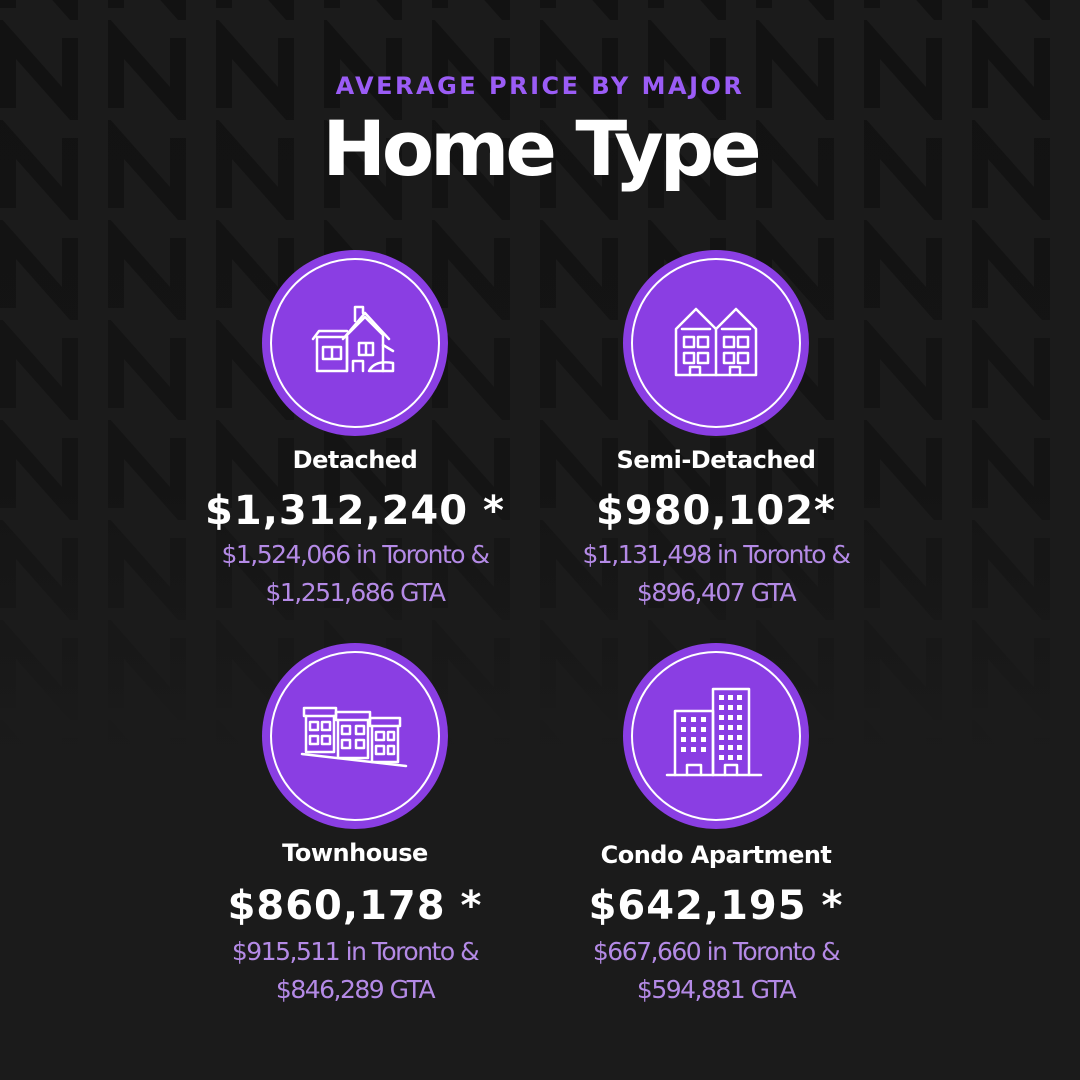 The height and width of the screenshot is (1080, 1080). Describe the element at coordinates (355, 906) in the screenshot. I see `card-price: $860,178 *` at that location.